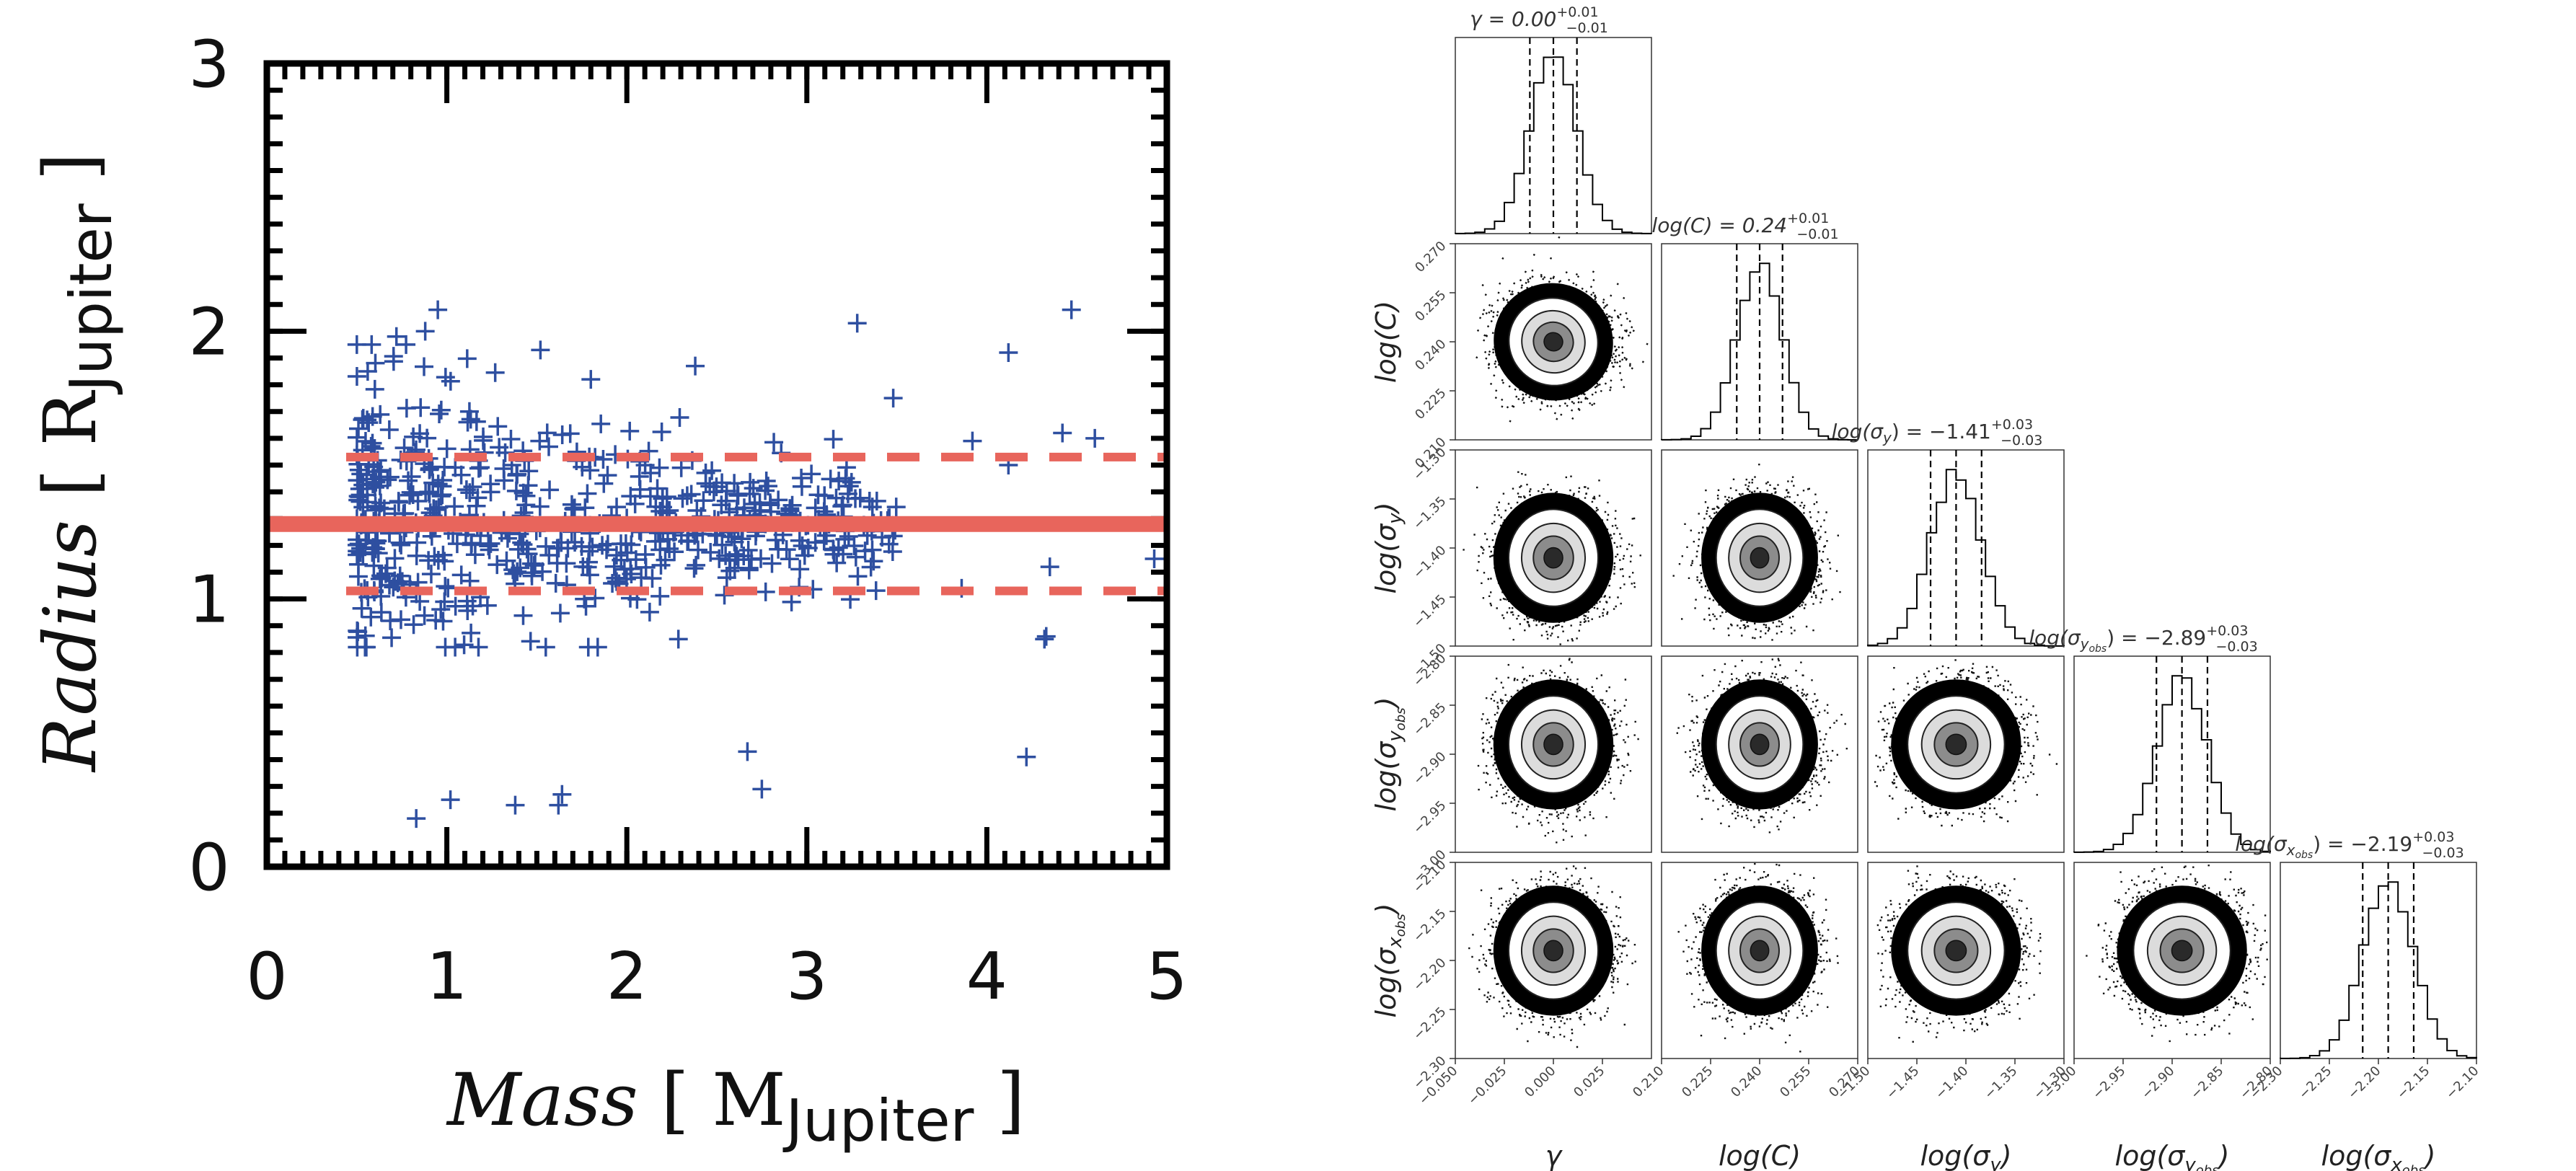 The image size is (2576, 1171). I want to click on corner-y-label: log(σyobs), so click(1389, 755).